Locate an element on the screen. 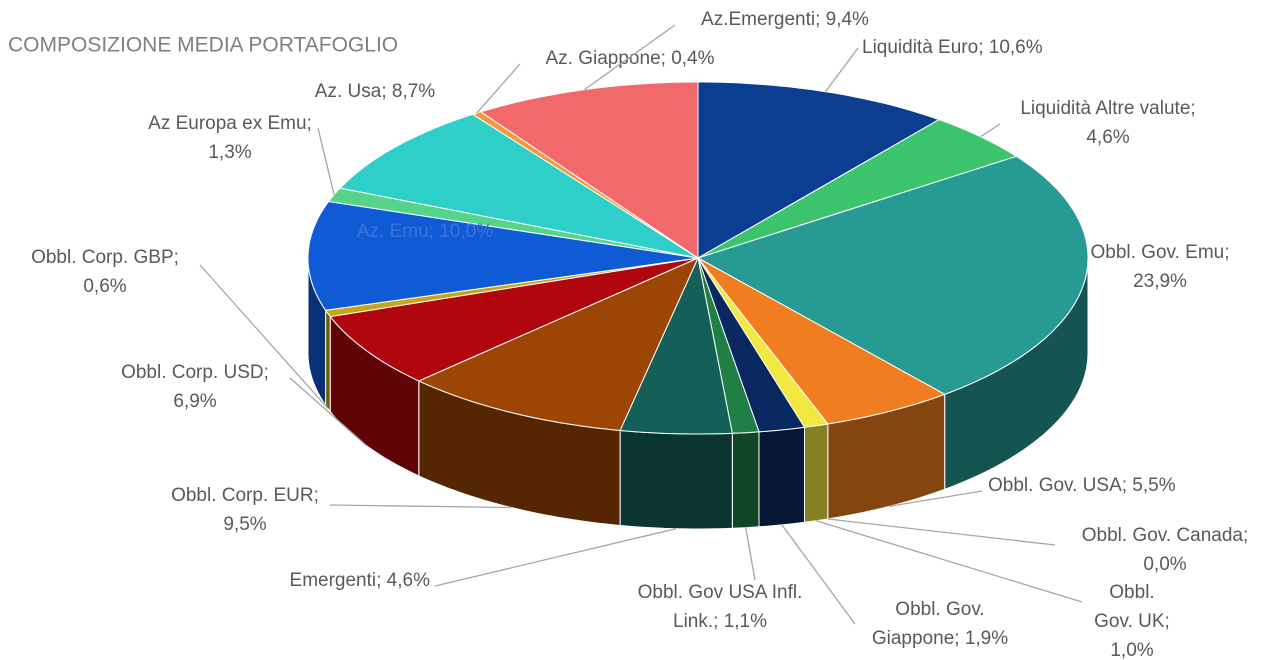 The image size is (1275, 660). data-label: Obbl. is located at coordinates (1131, 592).